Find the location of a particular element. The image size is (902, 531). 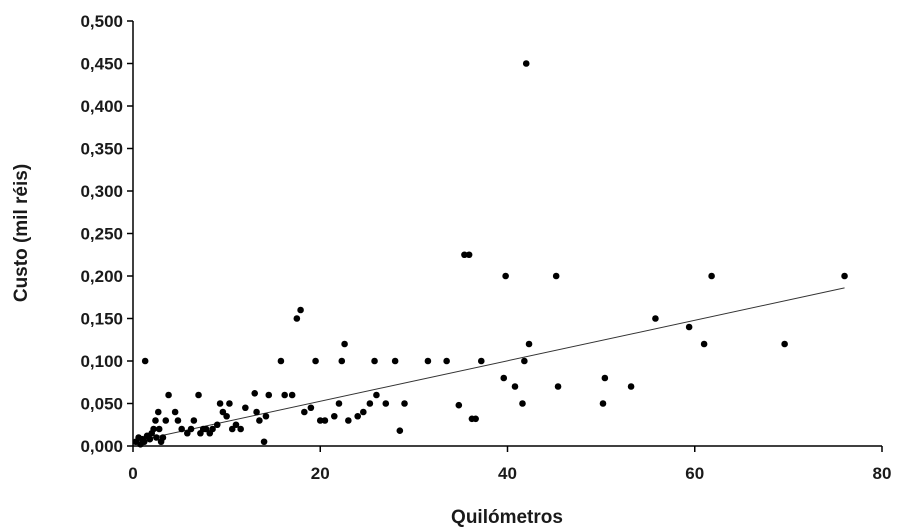

y-tick-label: 0,300 is located at coordinates (101, 191).